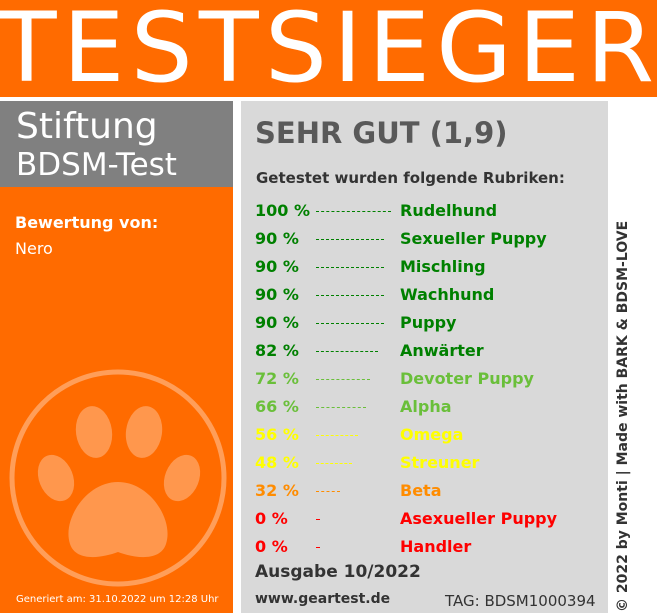 Image resolution: width=657 pixels, height=613 pixels. What do you see at coordinates (277, 462) in the screenshot?
I see `category-percent: 48 %` at bounding box center [277, 462].